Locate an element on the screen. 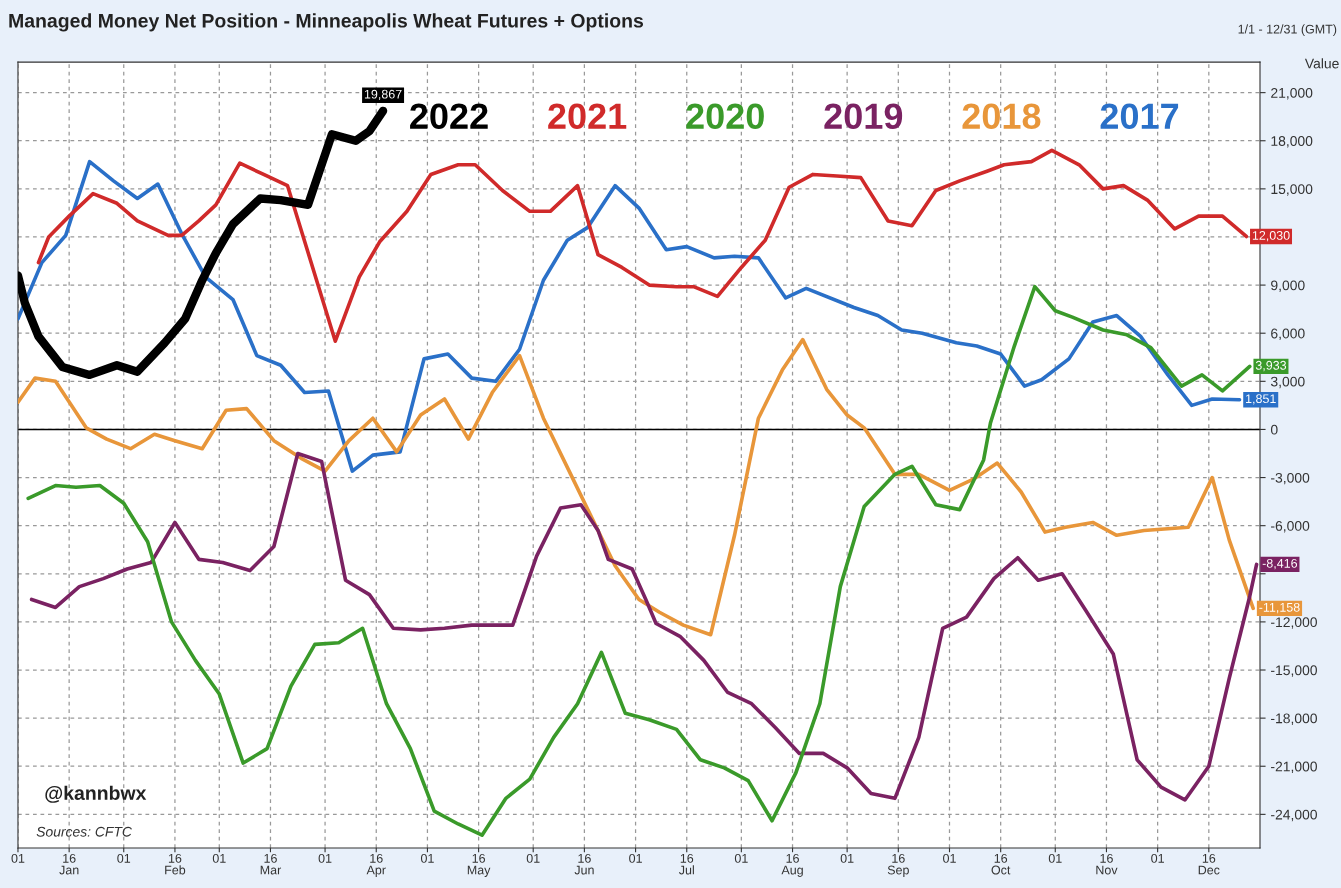 The width and height of the screenshot is (1341, 888). y-tick-label: 3,000 is located at coordinates (1287, 382).